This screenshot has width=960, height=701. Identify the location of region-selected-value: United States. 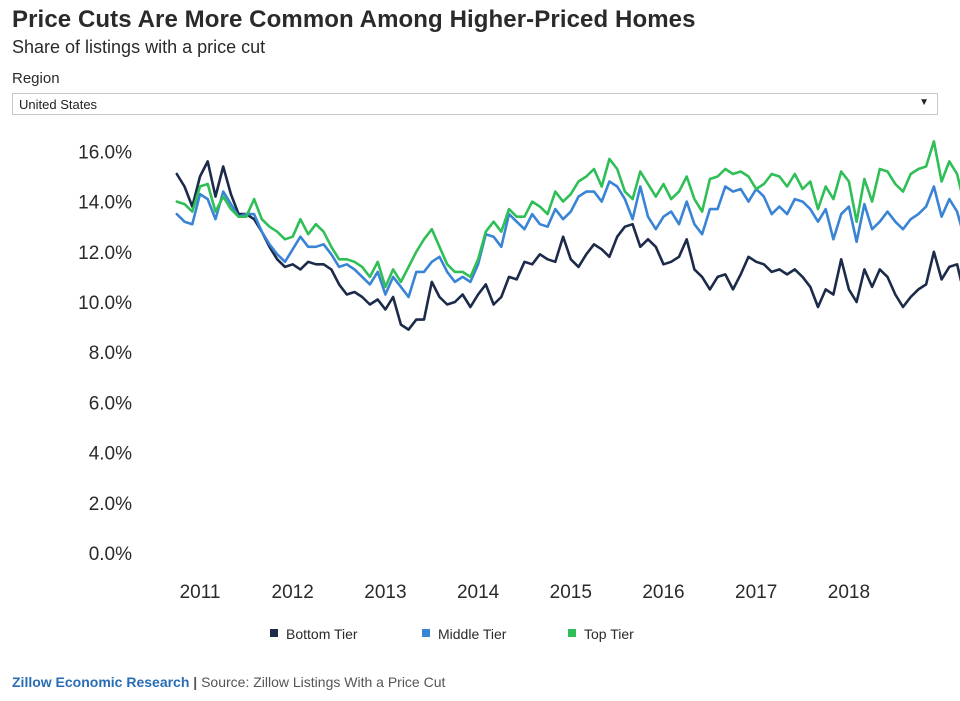
(58, 104).